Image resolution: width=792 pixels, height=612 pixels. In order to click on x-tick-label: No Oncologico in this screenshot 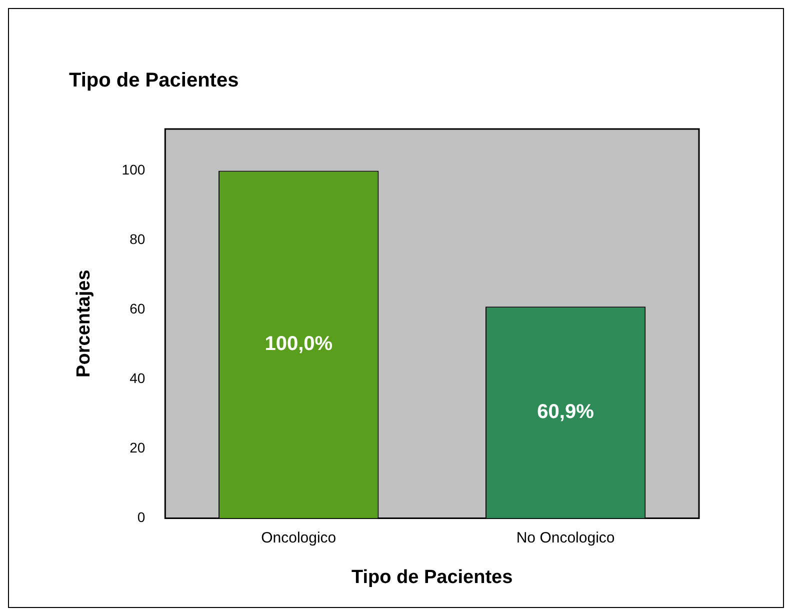, I will do `click(565, 537)`.